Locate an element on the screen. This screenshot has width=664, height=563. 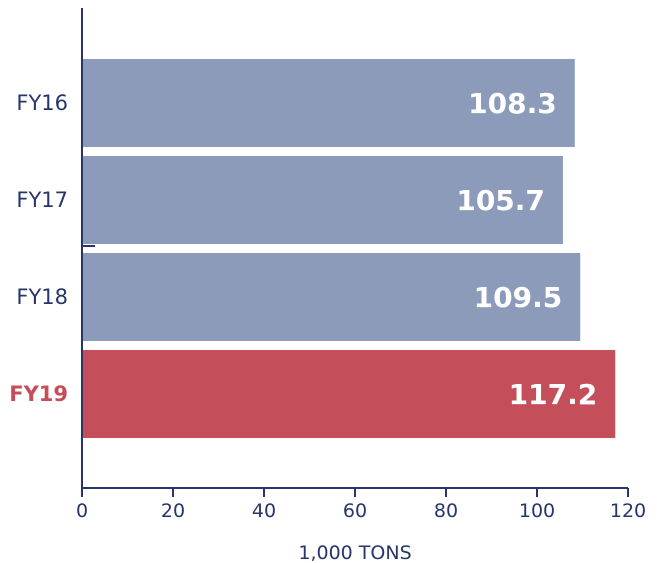
category-label-fy17: FY17 is located at coordinates (42, 200).